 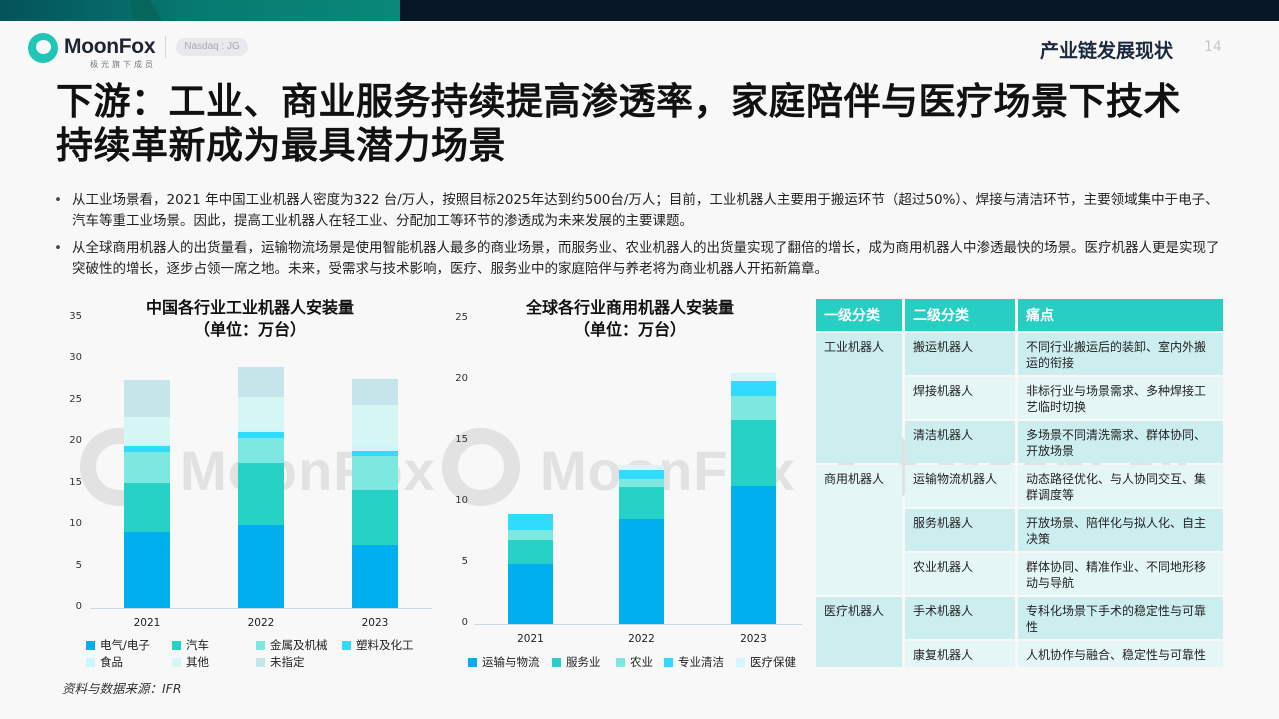 I want to click on cell-level2: 康复机器人, so click(x=960, y=654).